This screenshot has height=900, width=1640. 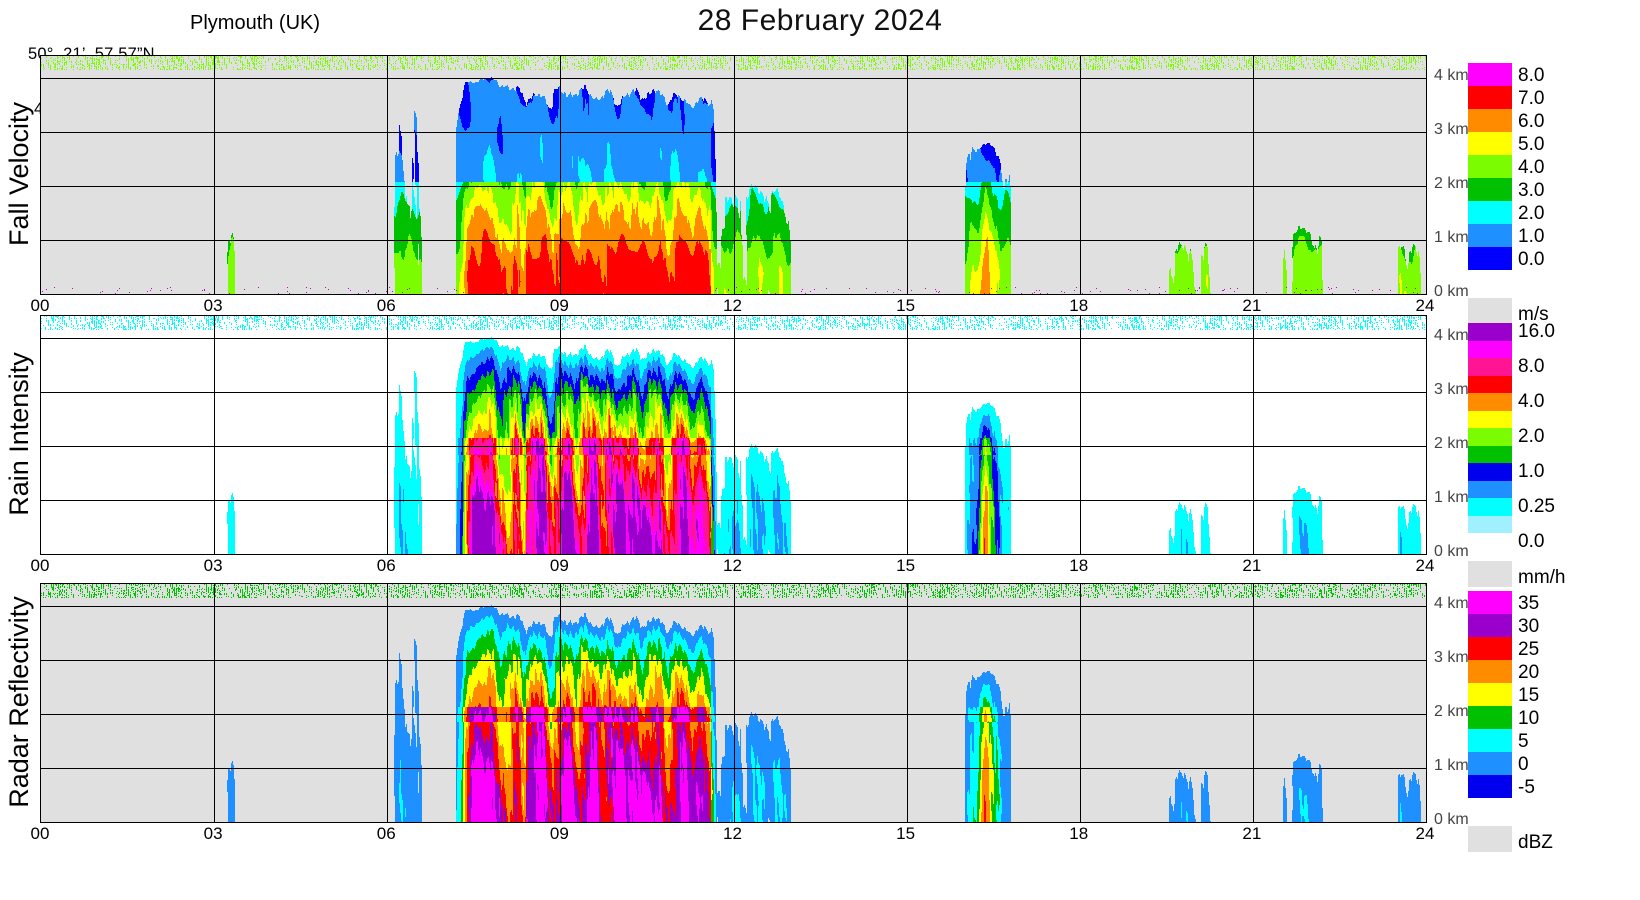 What do you see at coordinates (1536, 331) in the screenshot?
I see `colorbar-tick: 16.0` at bounding box center [1536, 331].